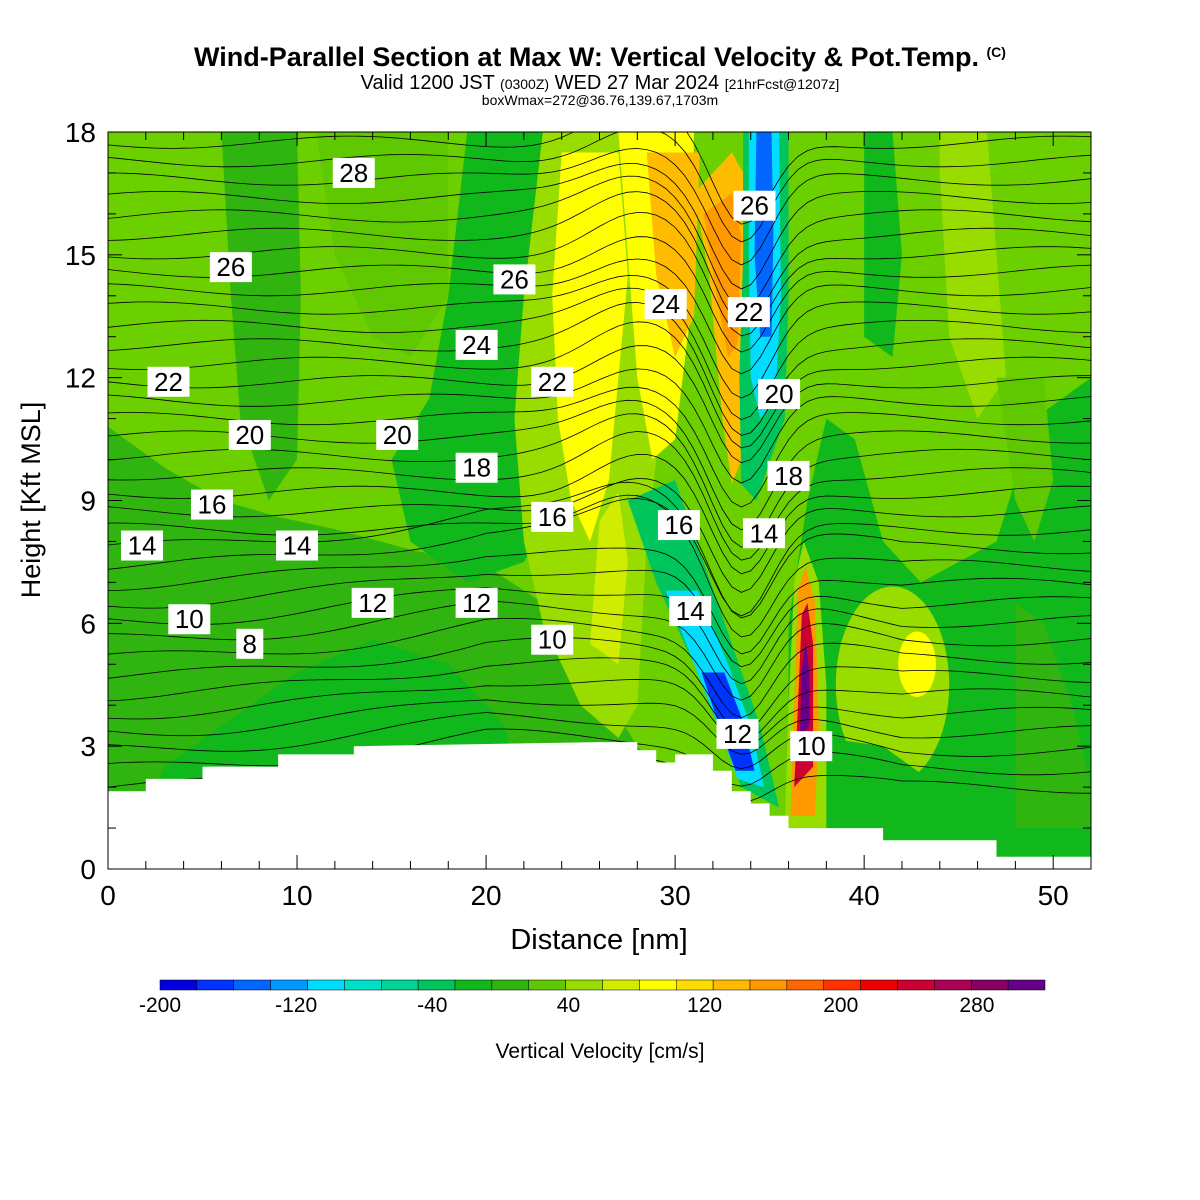 Image resolution: width=1200 pixels, height=1200 pixels. What do you see at coordinates (665, 304) in the screenshot?
I see `theta-label-text: 24` at bounding box center [665, 304].